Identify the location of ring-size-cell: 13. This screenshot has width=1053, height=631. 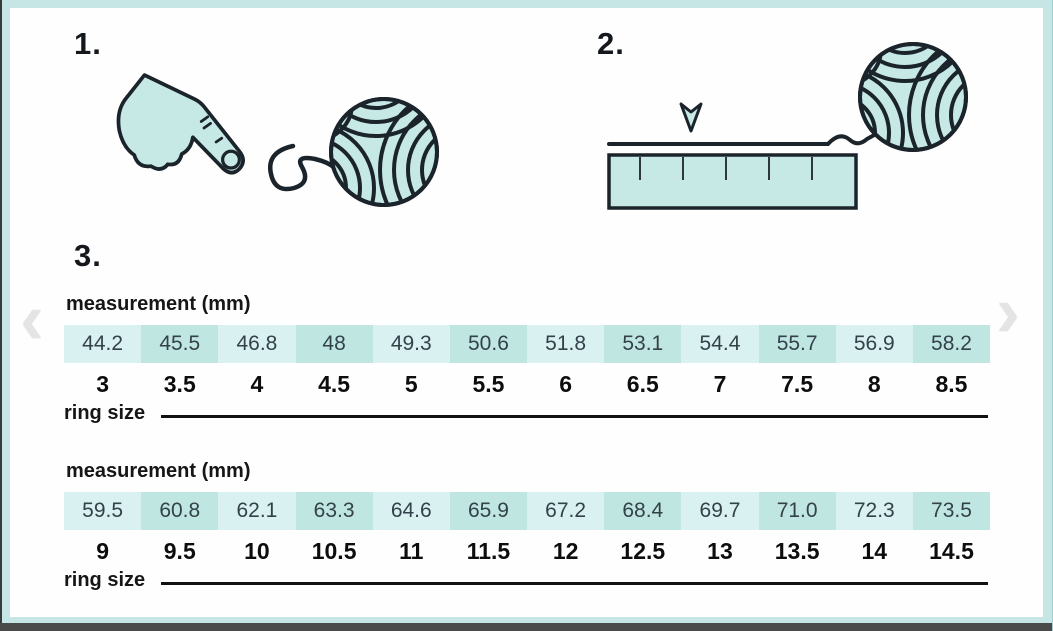
(720, 550).